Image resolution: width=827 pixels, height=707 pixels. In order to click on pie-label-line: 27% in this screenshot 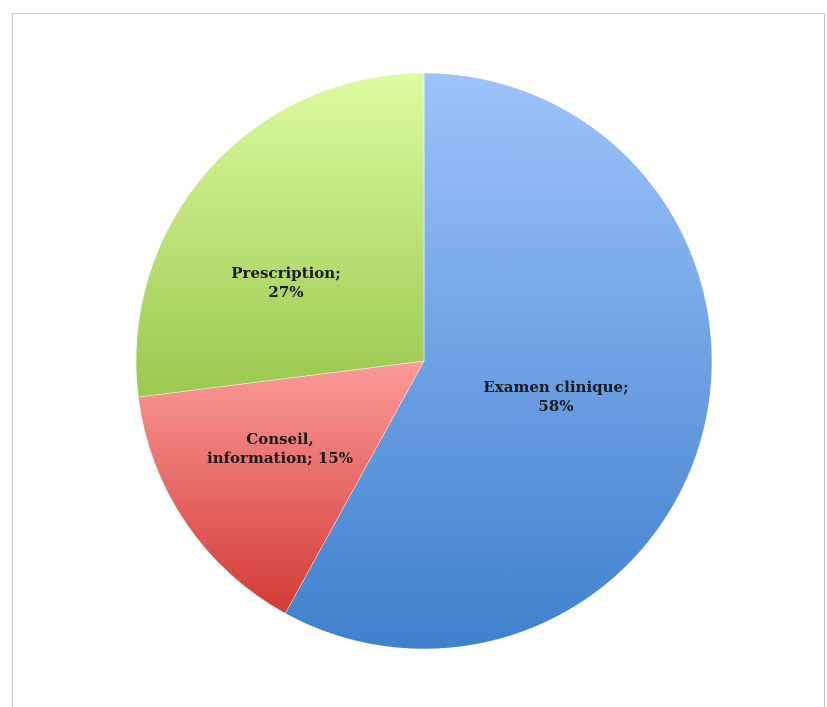, I will do `click(285, 292)`.